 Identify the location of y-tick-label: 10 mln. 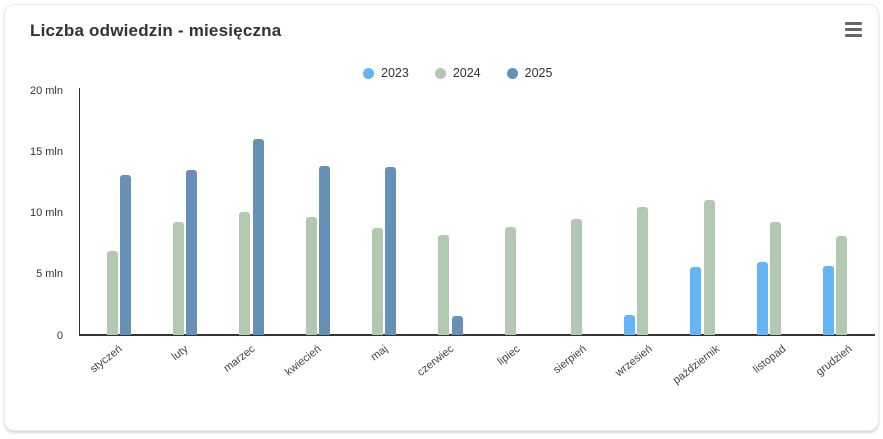
(46, 213).